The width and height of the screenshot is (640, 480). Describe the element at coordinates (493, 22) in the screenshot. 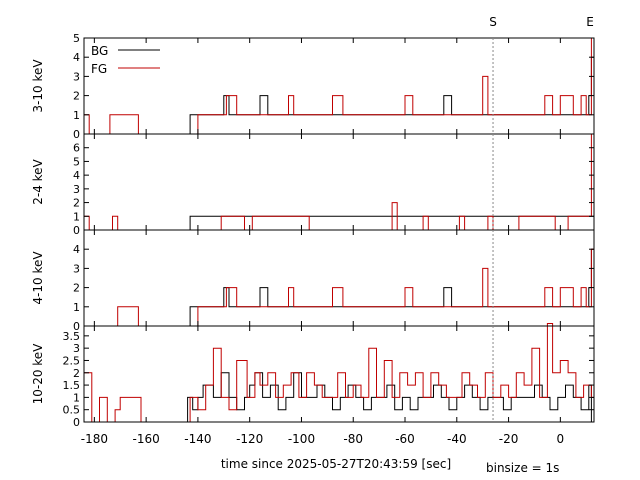

I see `marker-label-s: S` at that location.